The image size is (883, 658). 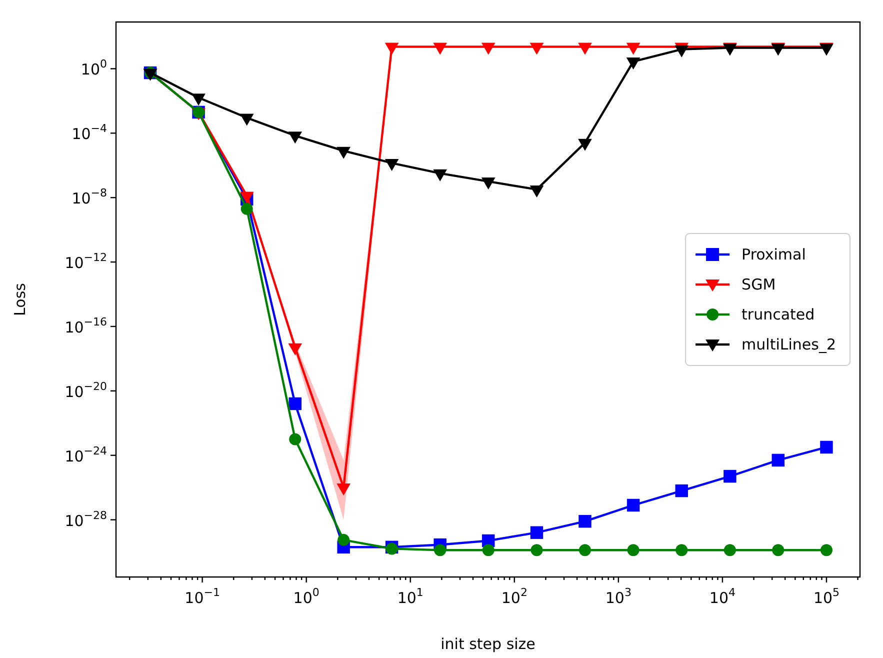 What do you see at coordinates (19, 299) in the screenshot?
I see `y-axis-title: Loss` at bounding box center [19, 299].